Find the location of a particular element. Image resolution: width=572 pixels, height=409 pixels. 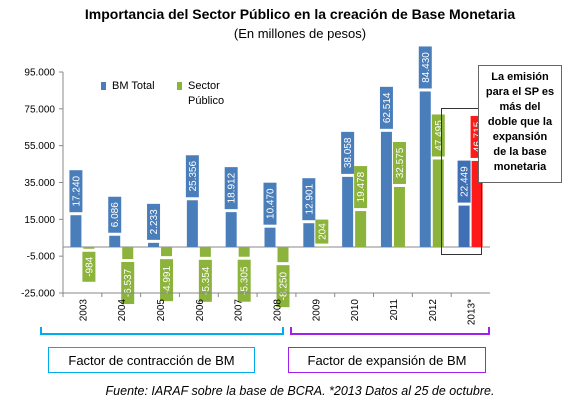

x-tick-label: 2008 is located at coordinates (278, 310).